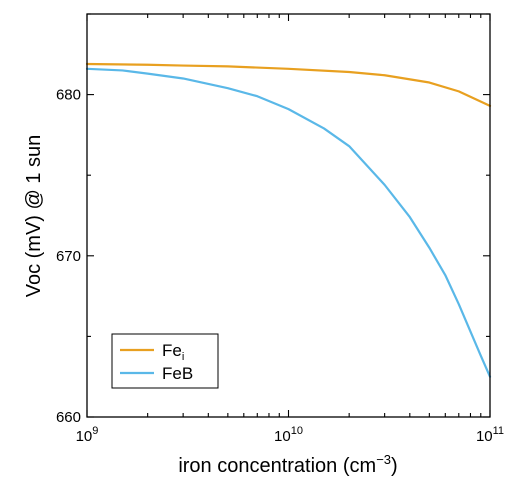  Describe the element at coordinates (183, 357) in the screenshot. I see `legend-label-subscript: i` at that location.